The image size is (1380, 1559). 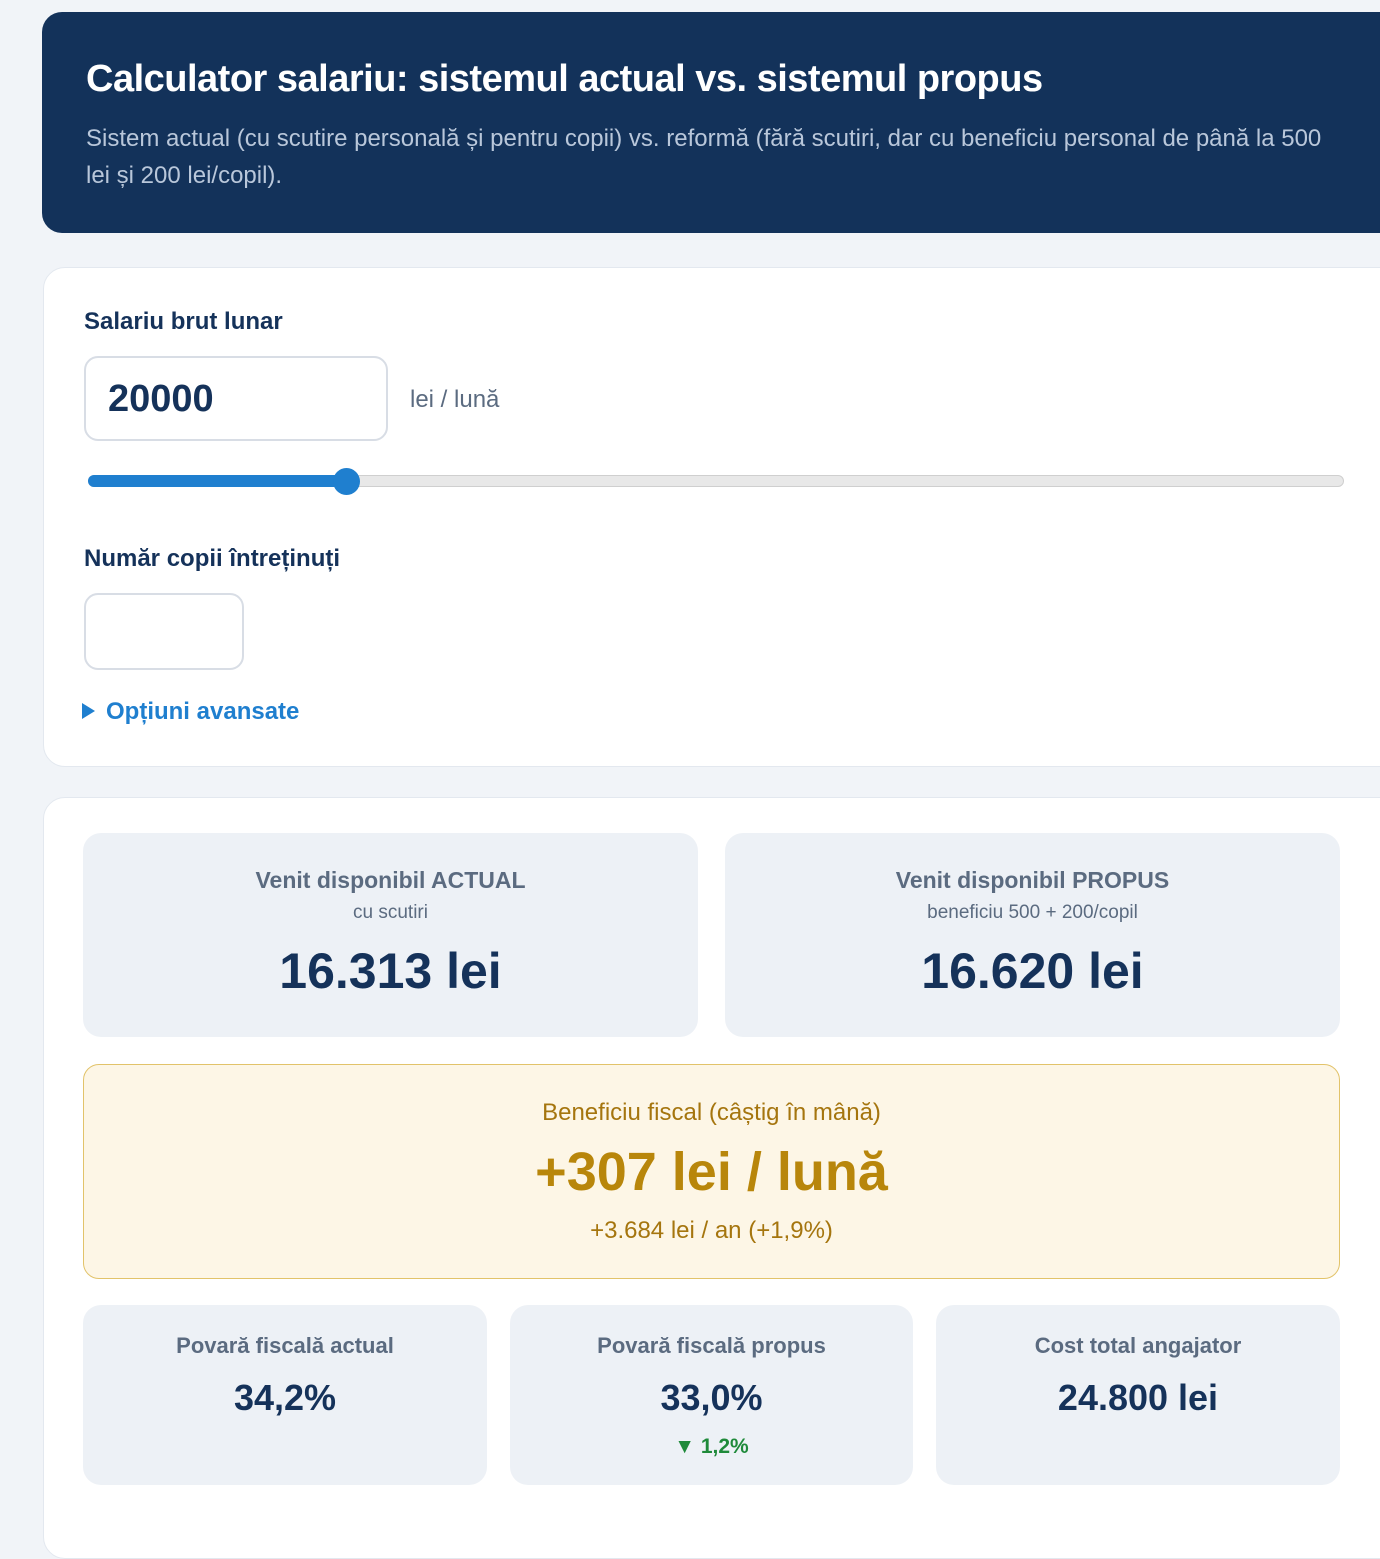 I want to click on card-subtitle: cu scutiri, so click(x=390, y=912).